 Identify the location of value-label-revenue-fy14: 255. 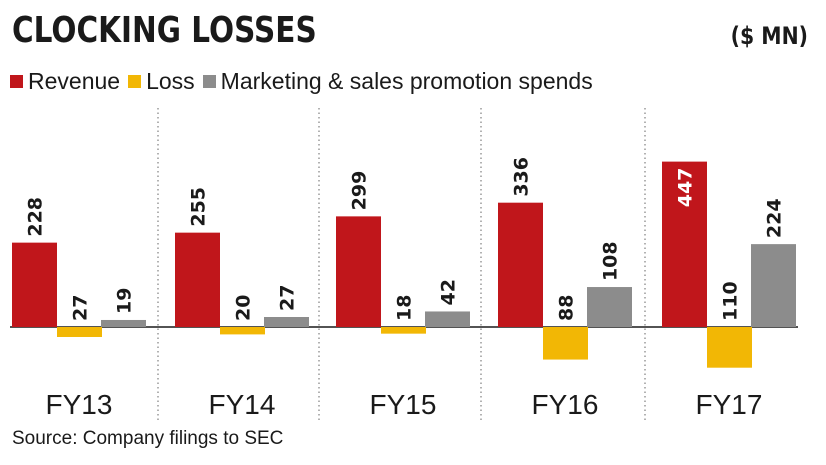
(199, 207).